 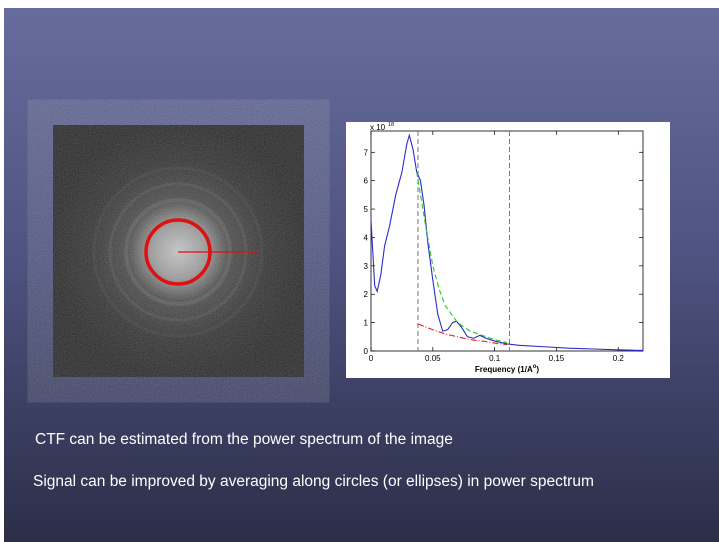 What do you see at coordinates (535, 367) in the screenshot?
I see `x-axis-label-sup: o` at bounding box center [535, 367].